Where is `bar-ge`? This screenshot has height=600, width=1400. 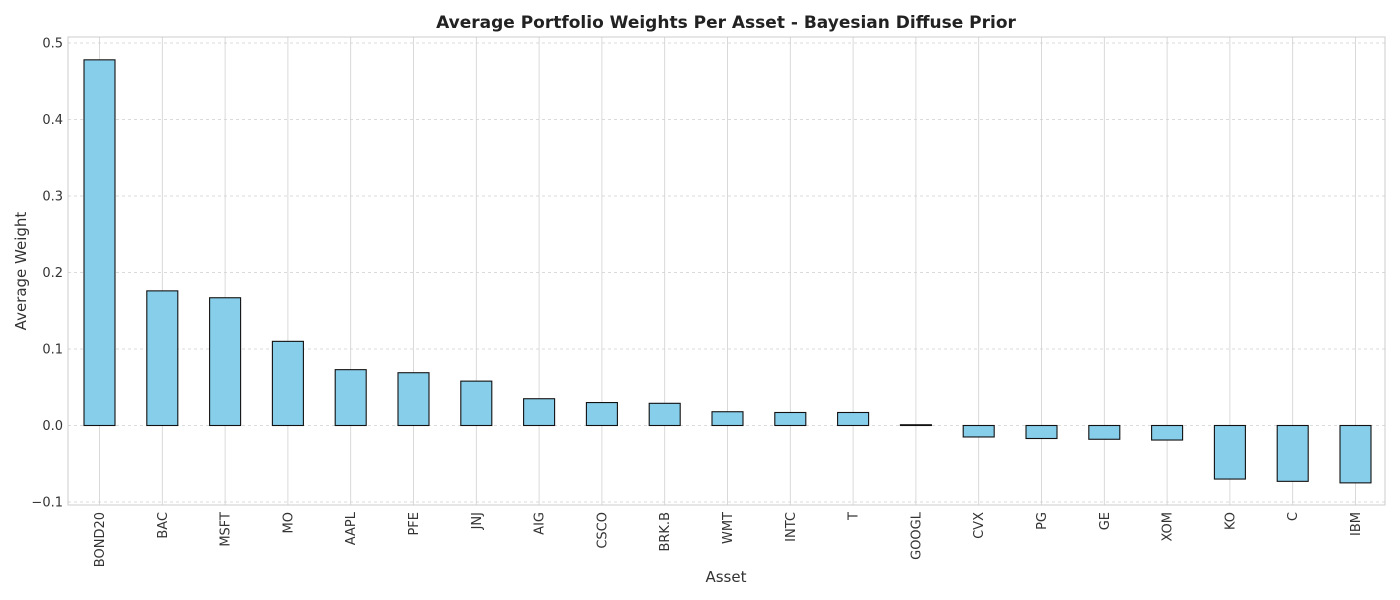
bar-ge is located at coordinates (1104, 432).